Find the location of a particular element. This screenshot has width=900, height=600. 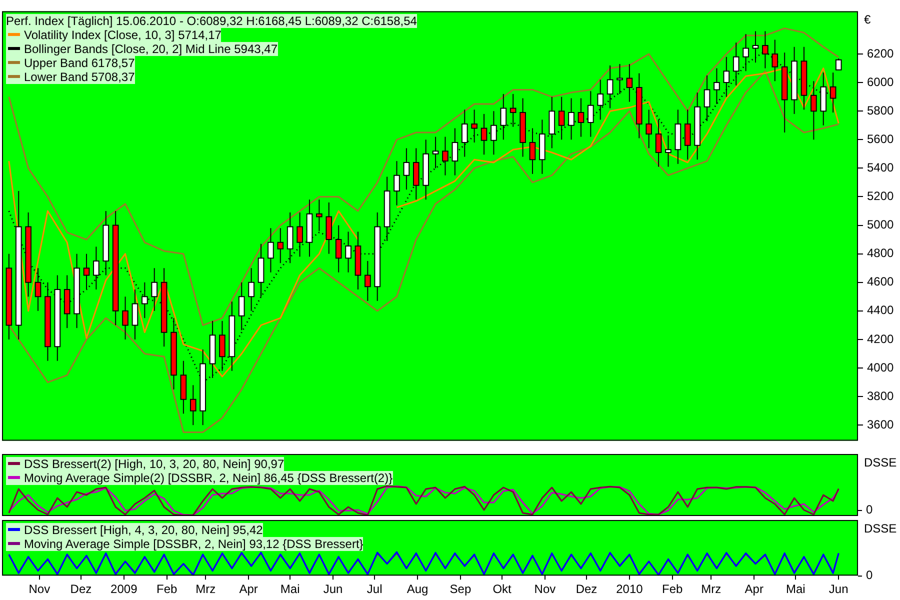

legend-label: Volatility Index [Close, 10, 3] 5714,17 is located at coordinates (114, 35).